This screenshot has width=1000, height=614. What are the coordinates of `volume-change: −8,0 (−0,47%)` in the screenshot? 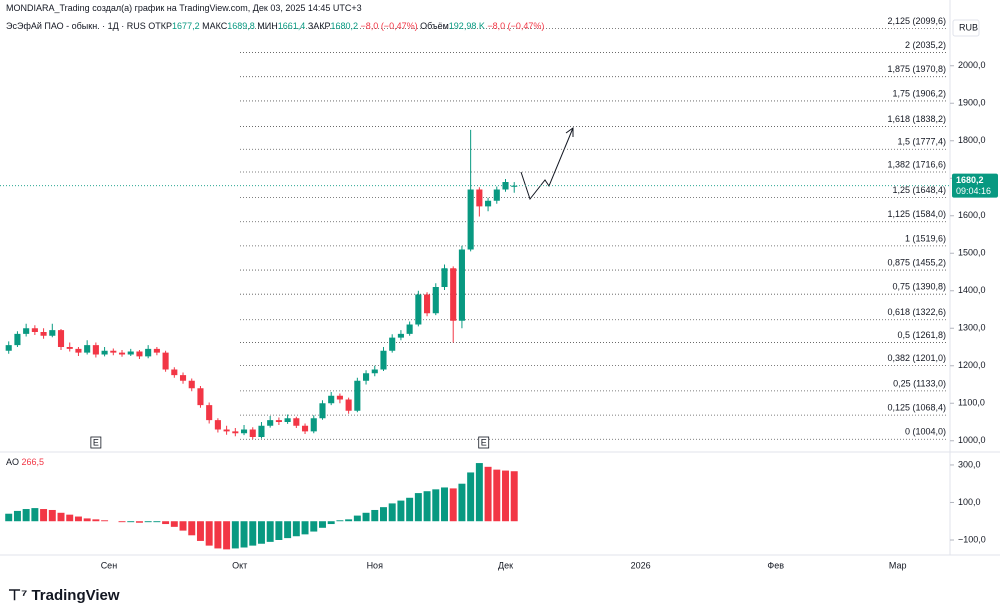 It's located at (516, 26).